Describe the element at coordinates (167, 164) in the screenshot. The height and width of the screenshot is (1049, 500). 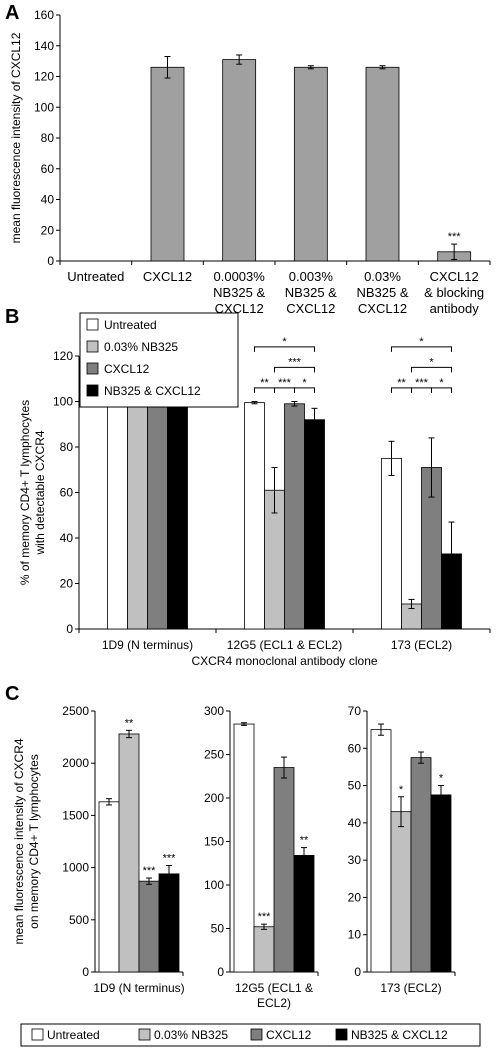
I see `panel-a-bar` at that location.